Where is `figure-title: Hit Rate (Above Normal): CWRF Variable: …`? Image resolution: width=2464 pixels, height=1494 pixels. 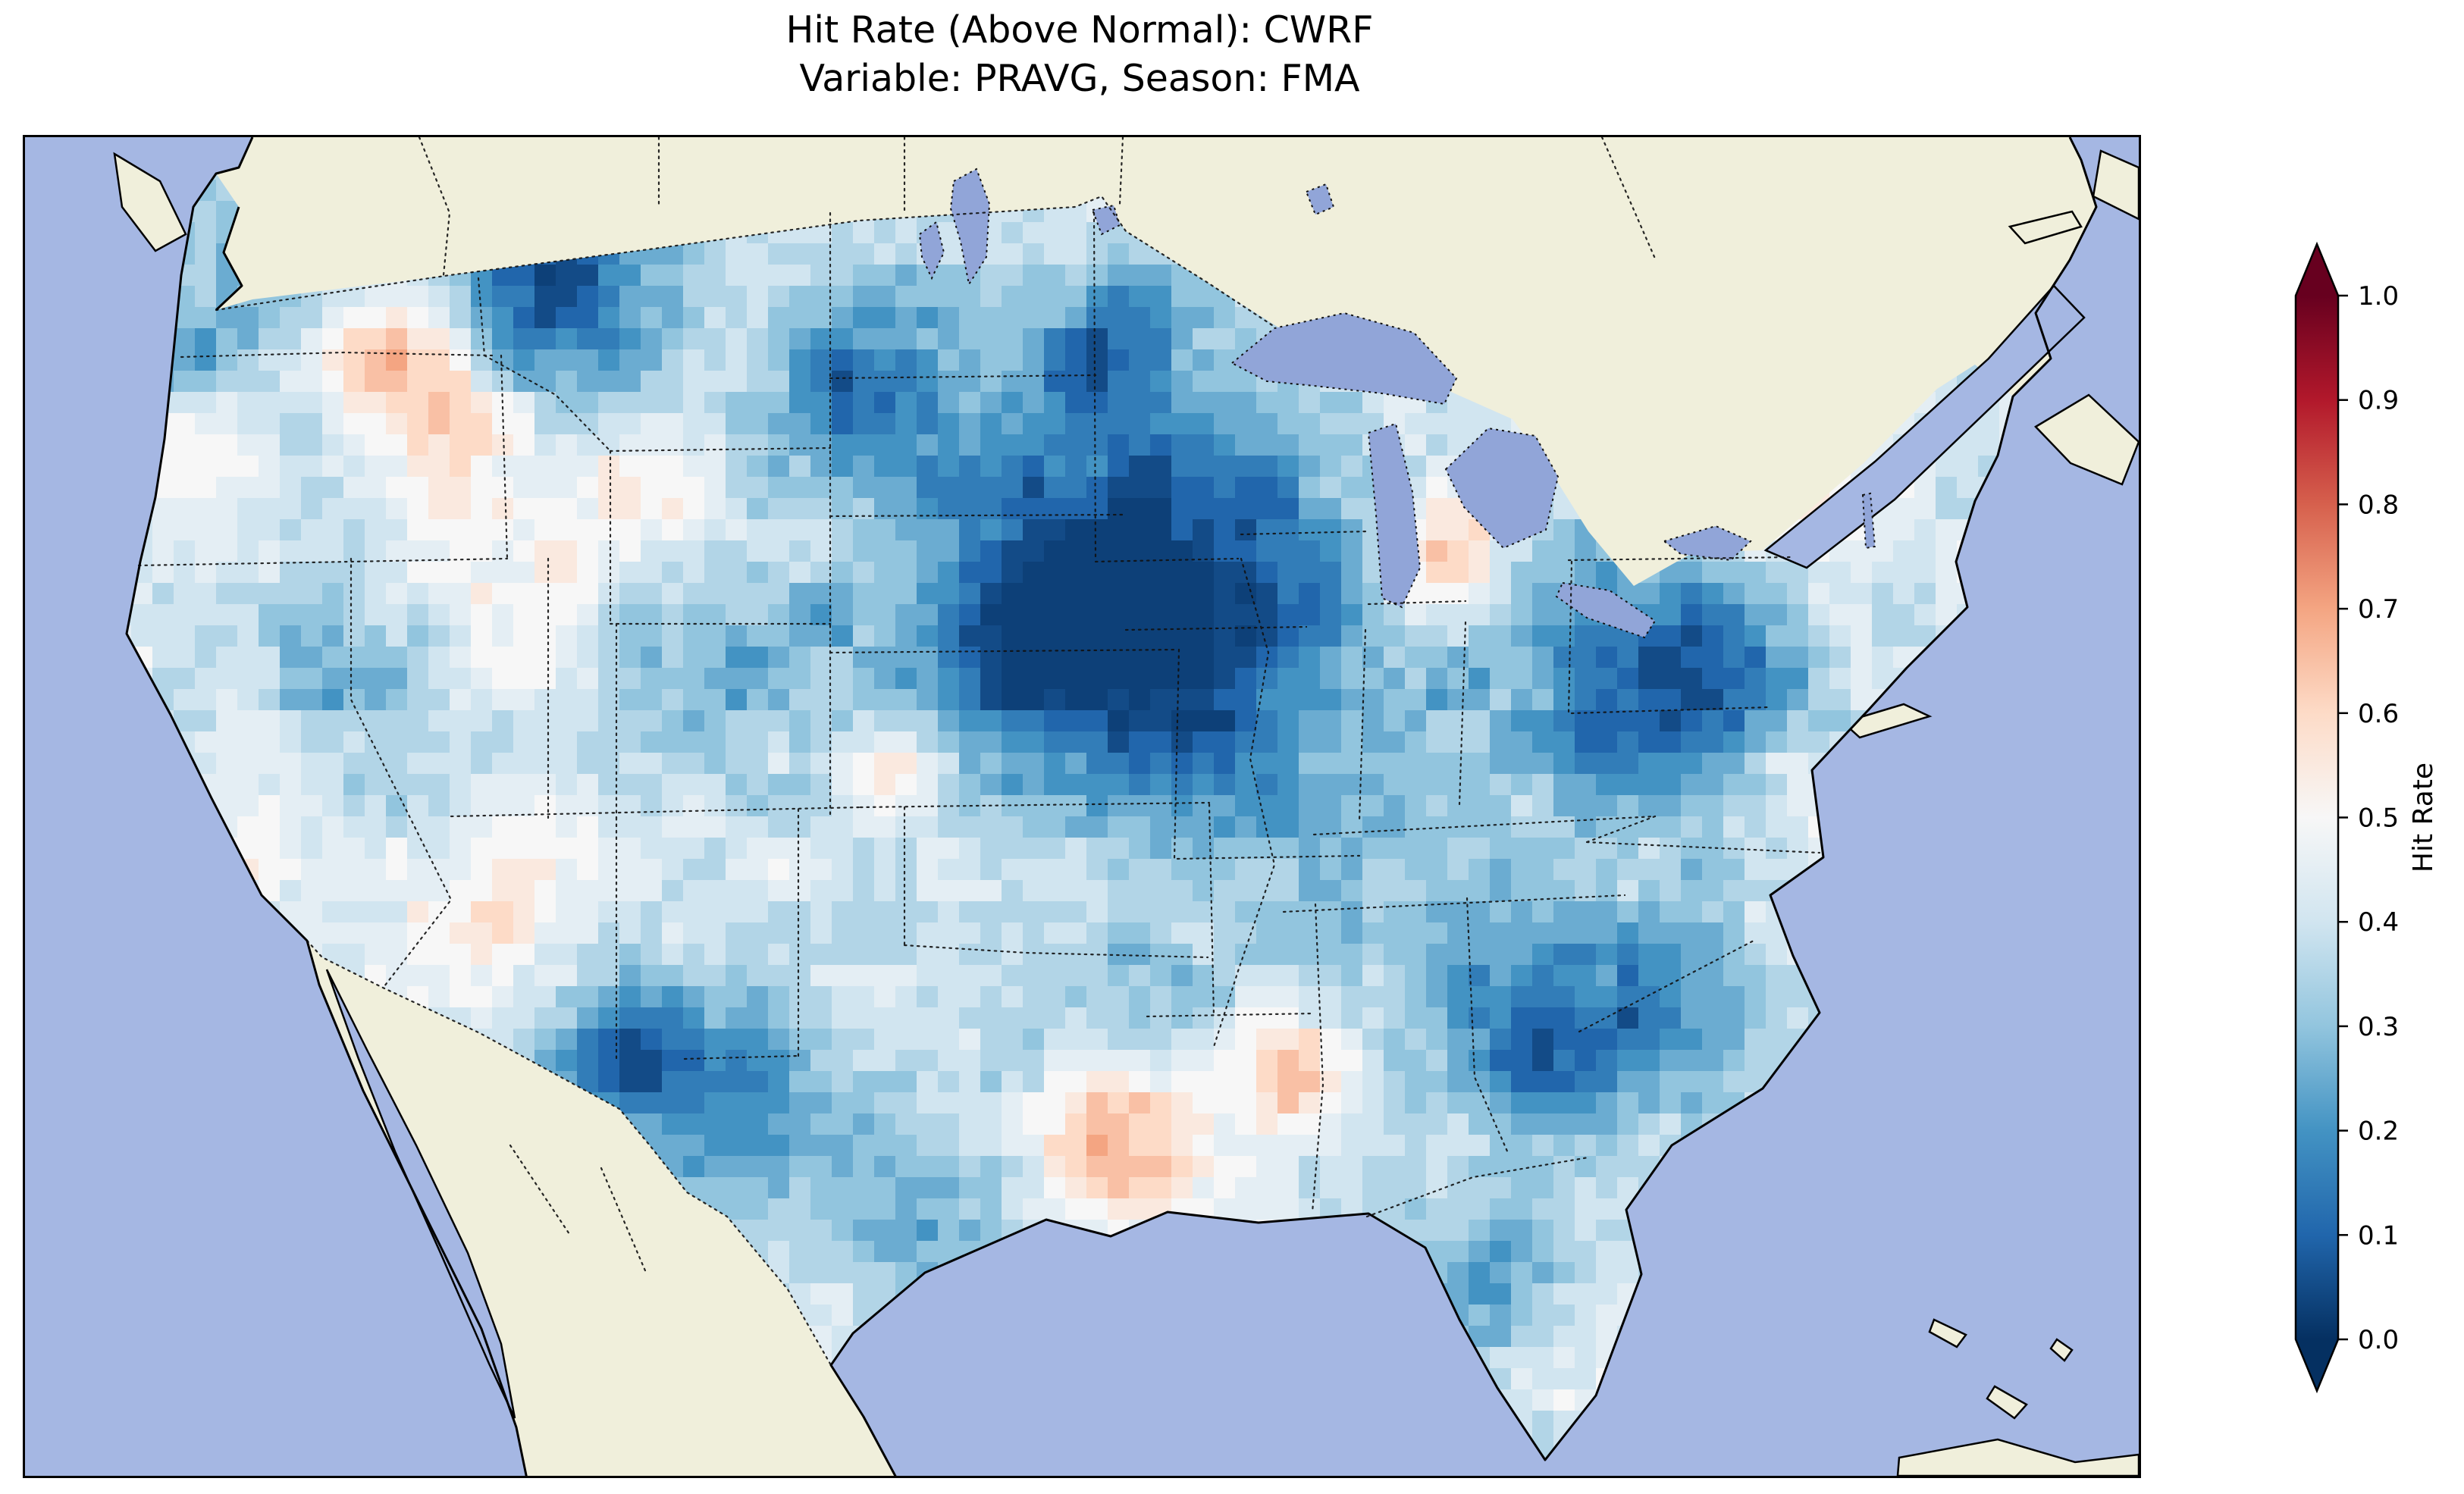 figure-title: Hit Rate (Above Normal): CWRF Variable: … is located at coordinates (1079, 54).